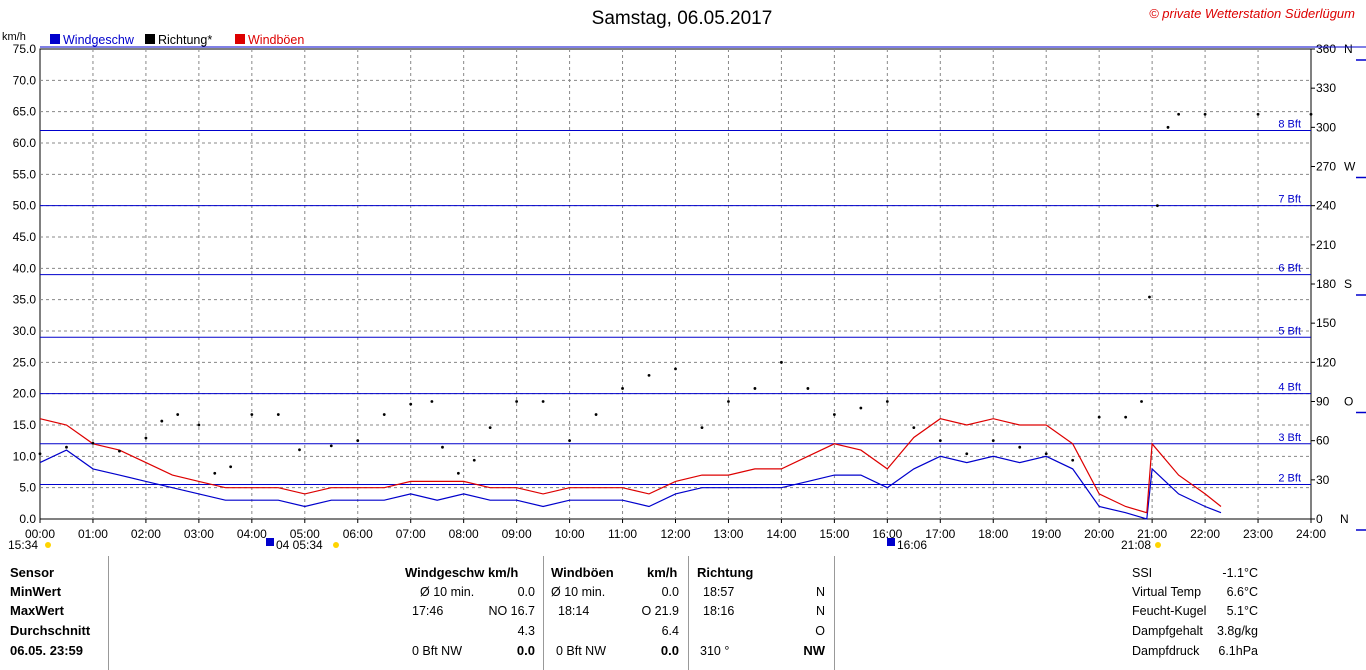 This screenshot has width=1366, height=670. What do you see at coordinates (25, 143) in the screenshot?
I see `y-tick-label: 60.0` at bounding box center [25, 143].